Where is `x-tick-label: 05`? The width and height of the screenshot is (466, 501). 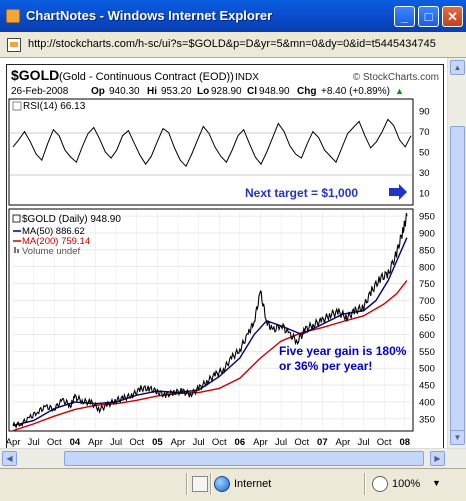
x-tick-label: 05 is located at coordinates (157, 442).